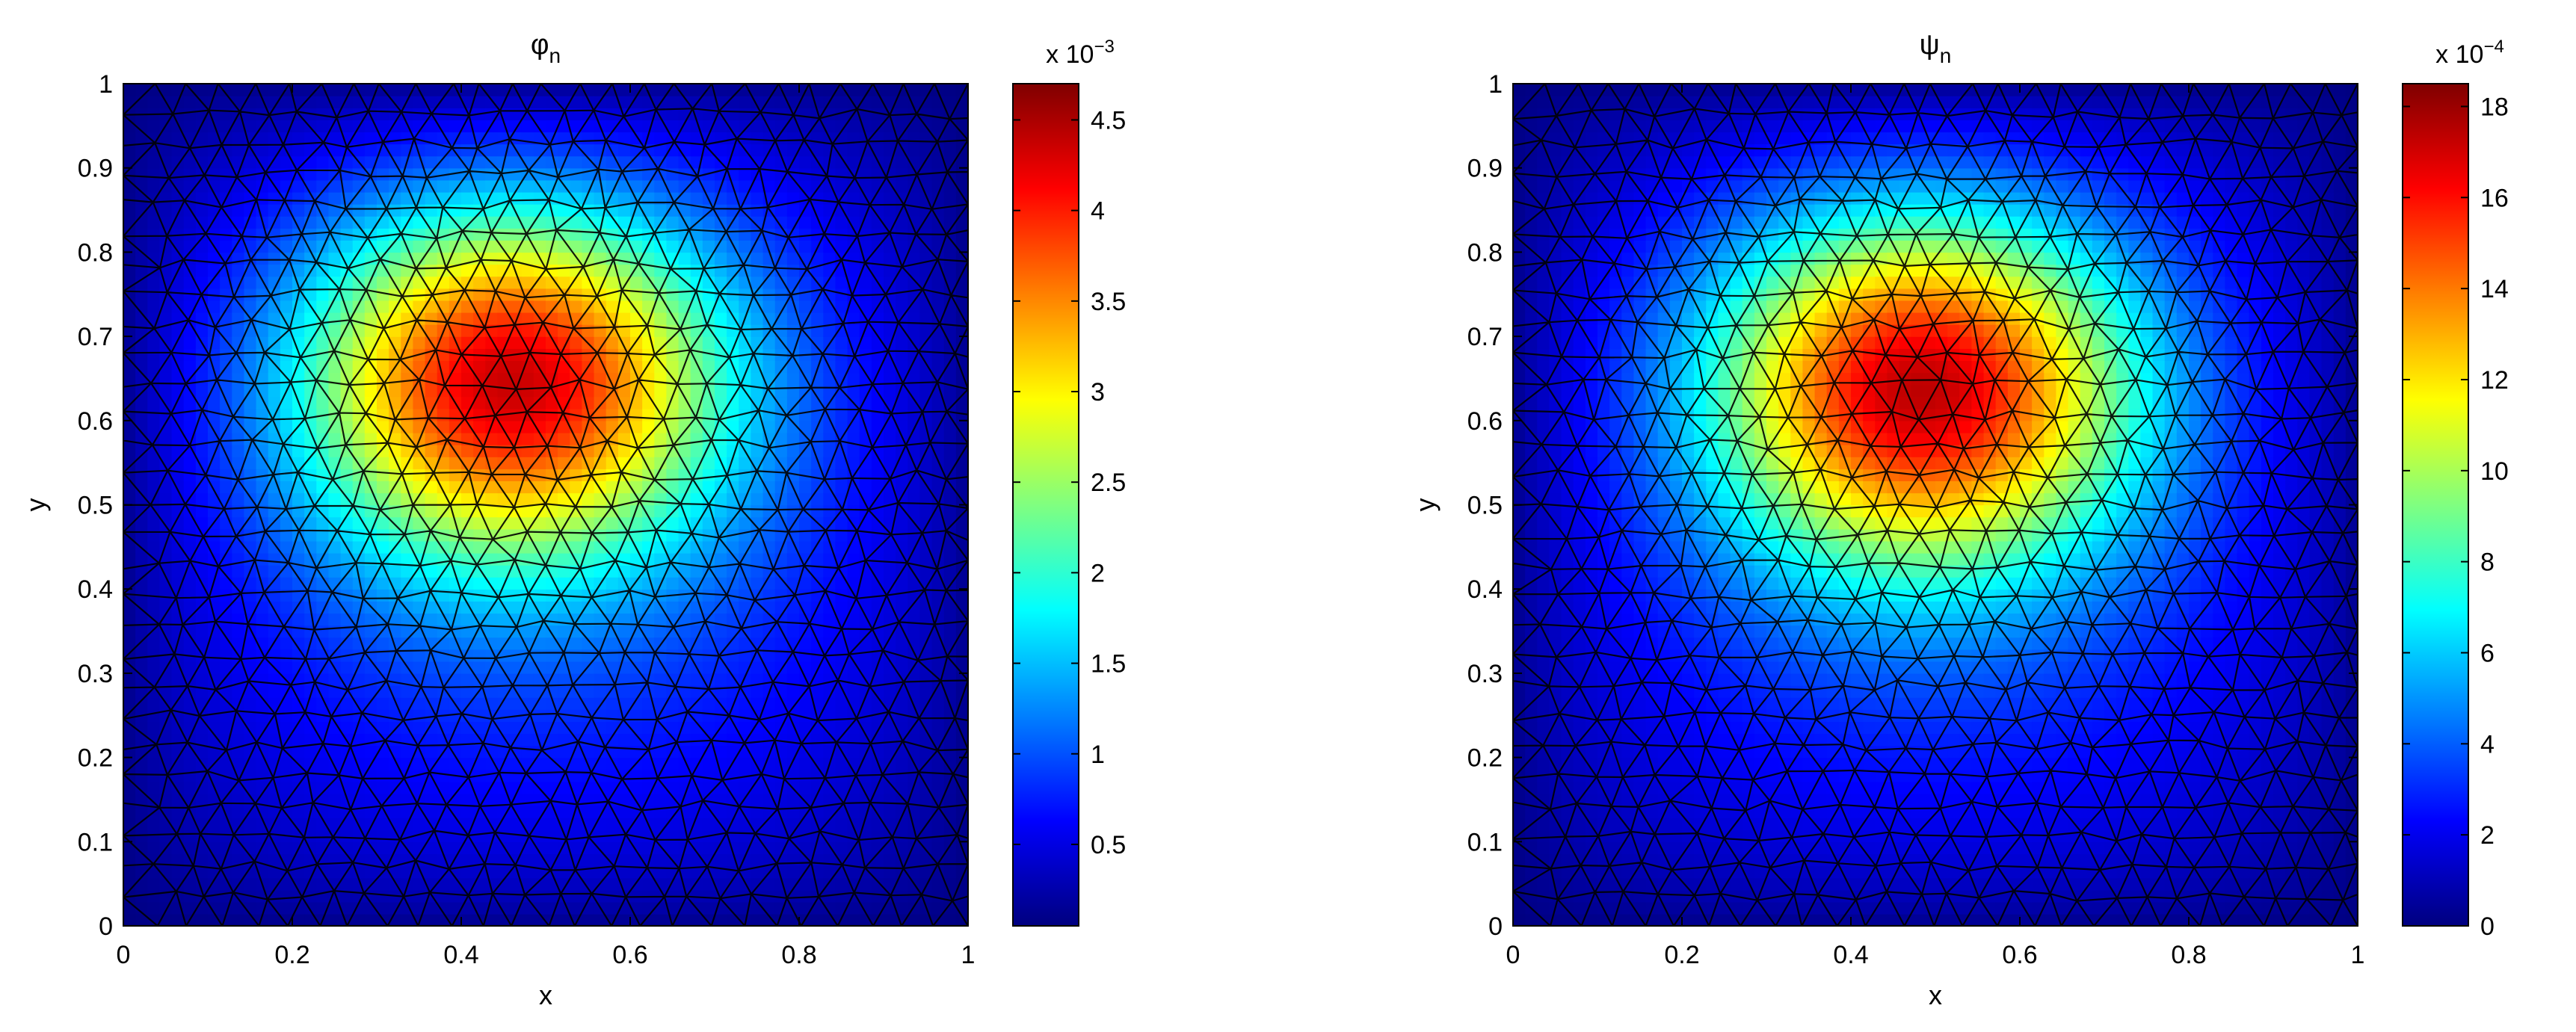 Image resolution: width=2576 pixels, height=1032 pixels. Describe the element at coordinates (968, 955) in the screenshot. I see `x-tick-label: 1` at that location.